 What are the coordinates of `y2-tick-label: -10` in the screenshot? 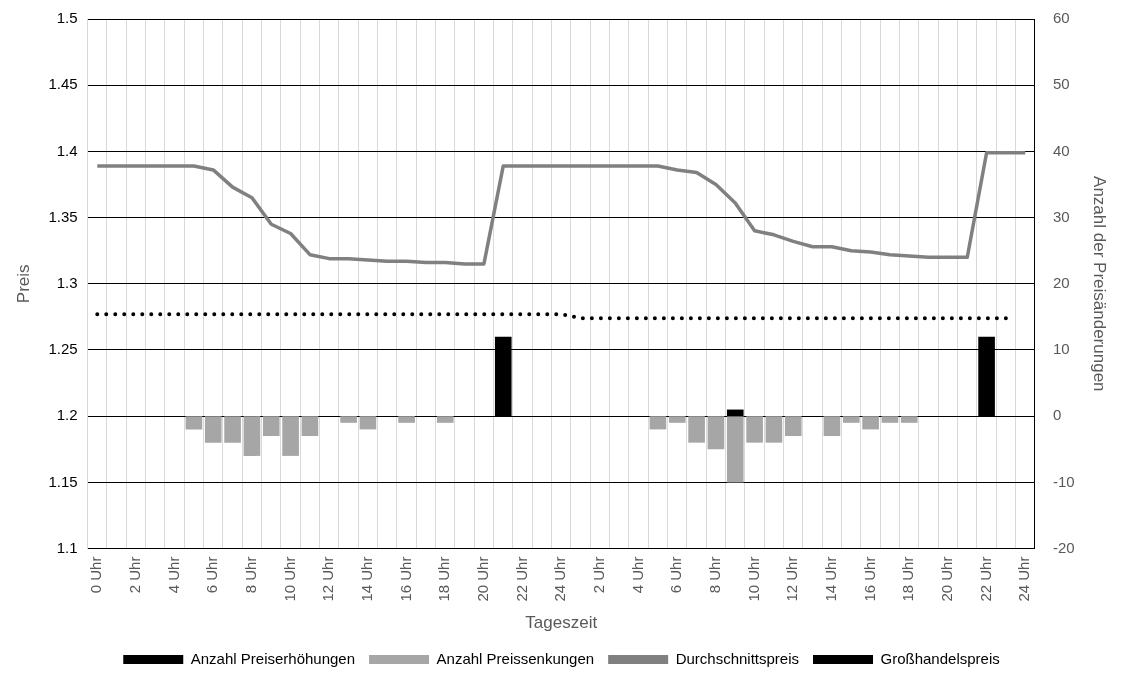 It's located at (1063, 481).